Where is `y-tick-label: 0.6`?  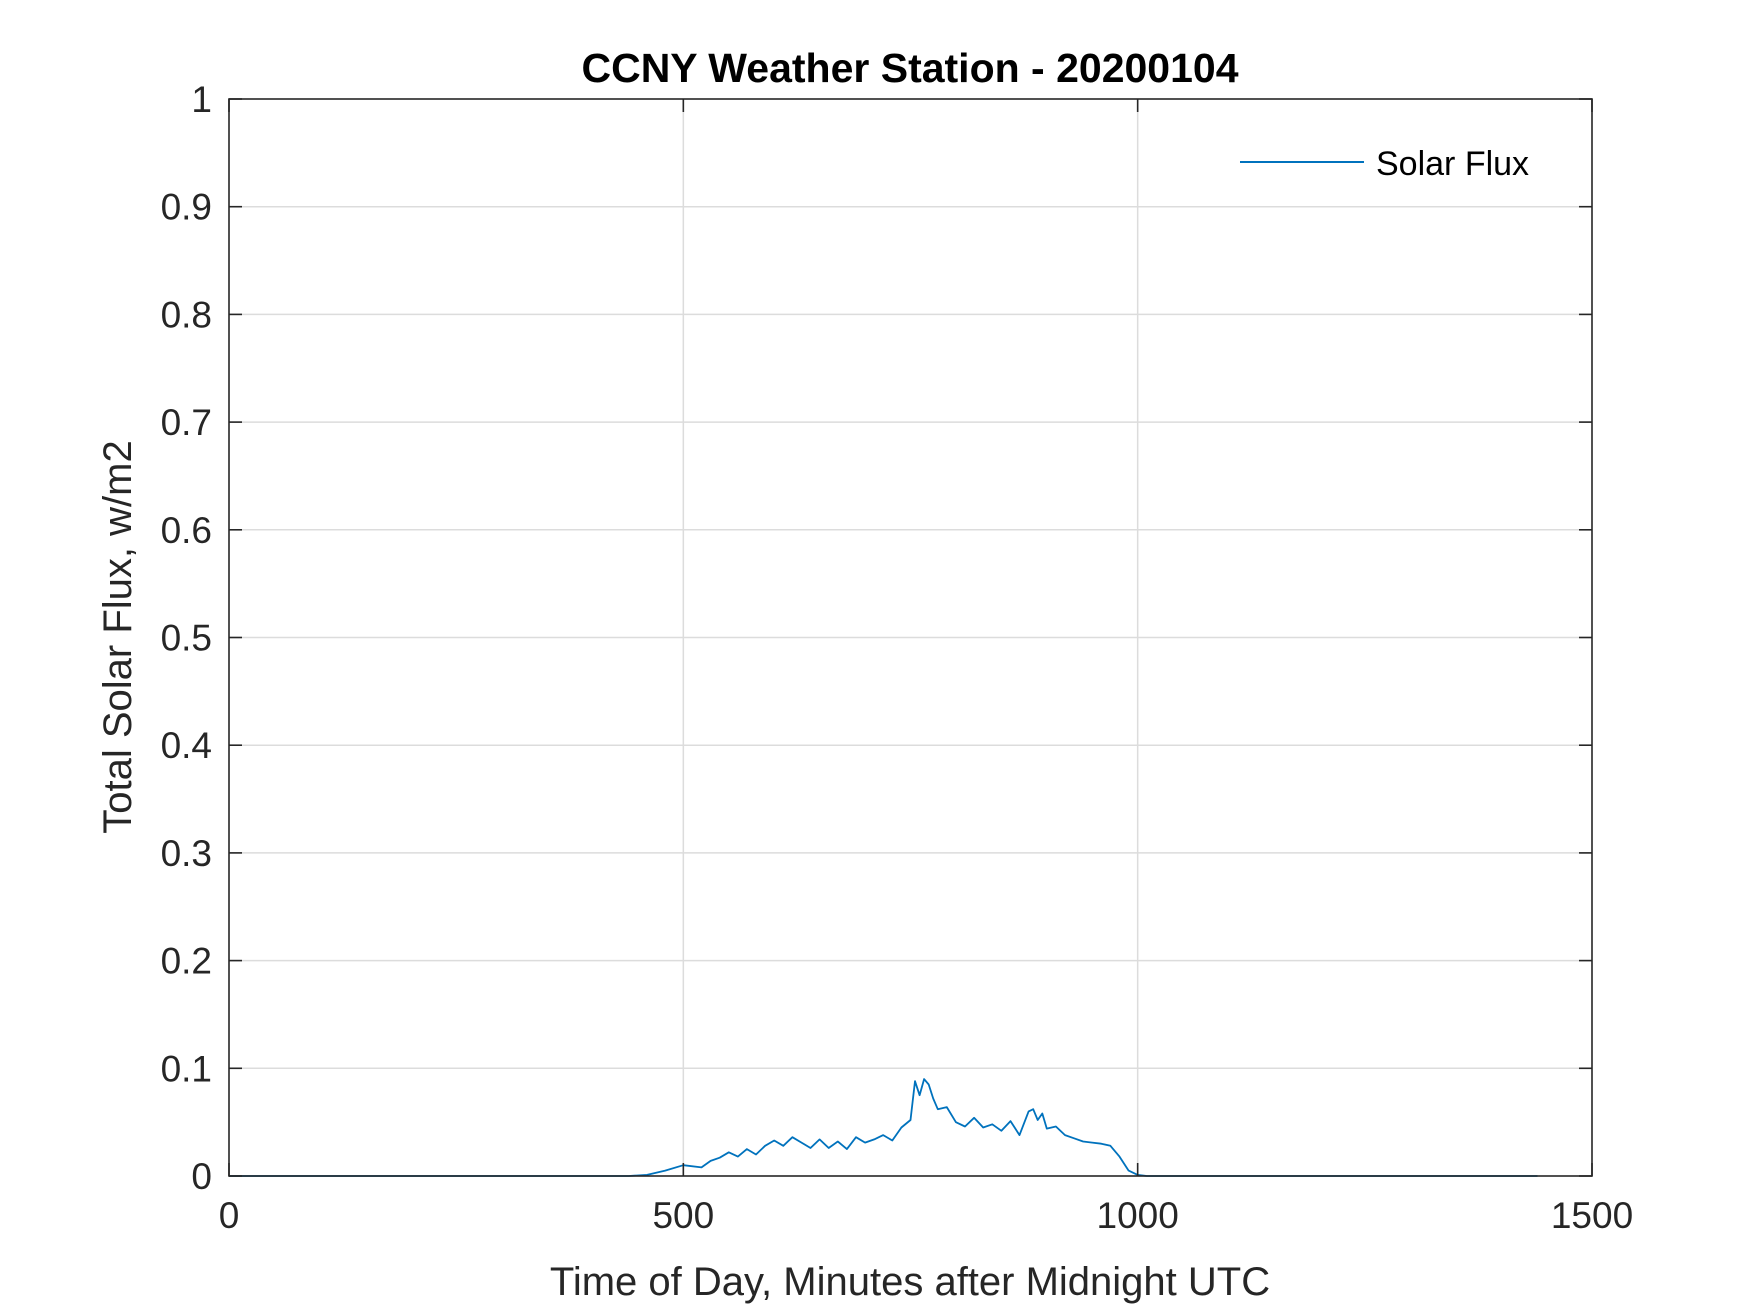 y-tick-label: 0.6 is located at coordinates (186, 530).